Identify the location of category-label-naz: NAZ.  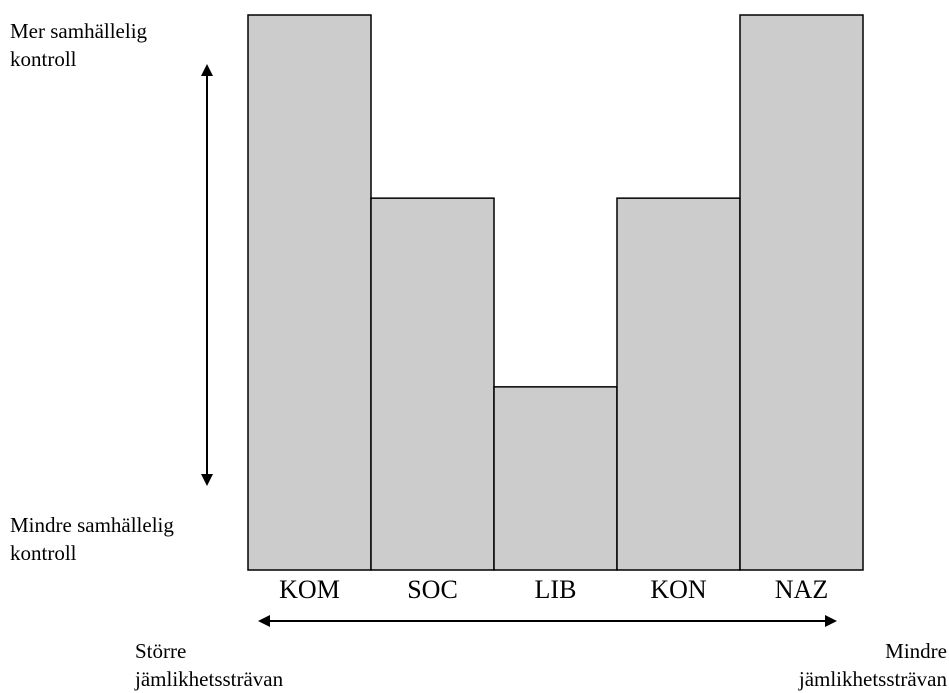
(801, 589).